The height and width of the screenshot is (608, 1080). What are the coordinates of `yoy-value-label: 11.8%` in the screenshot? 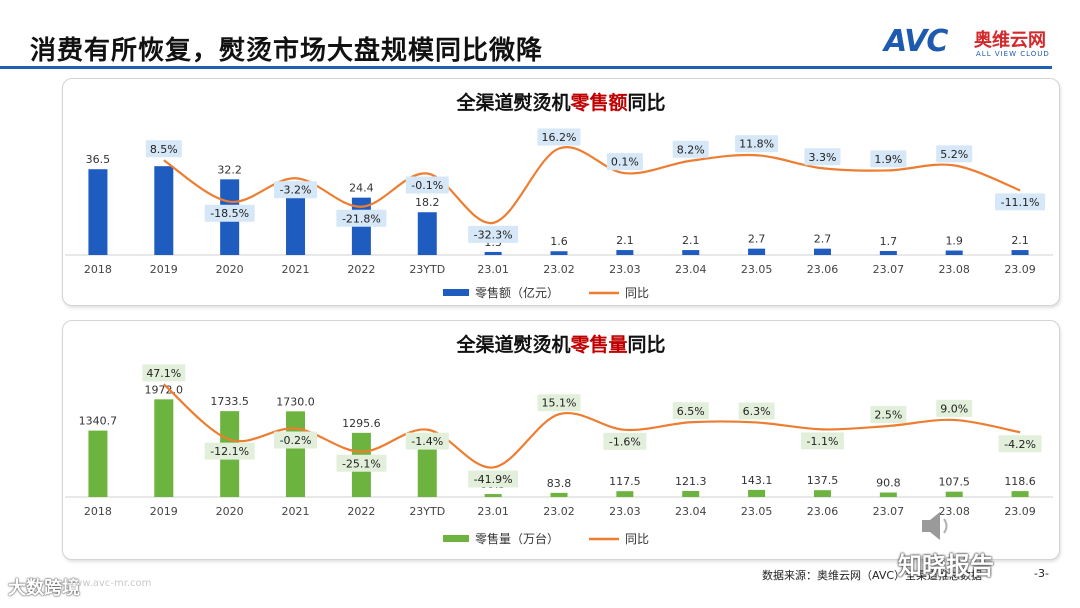 It's located at (756, 144).